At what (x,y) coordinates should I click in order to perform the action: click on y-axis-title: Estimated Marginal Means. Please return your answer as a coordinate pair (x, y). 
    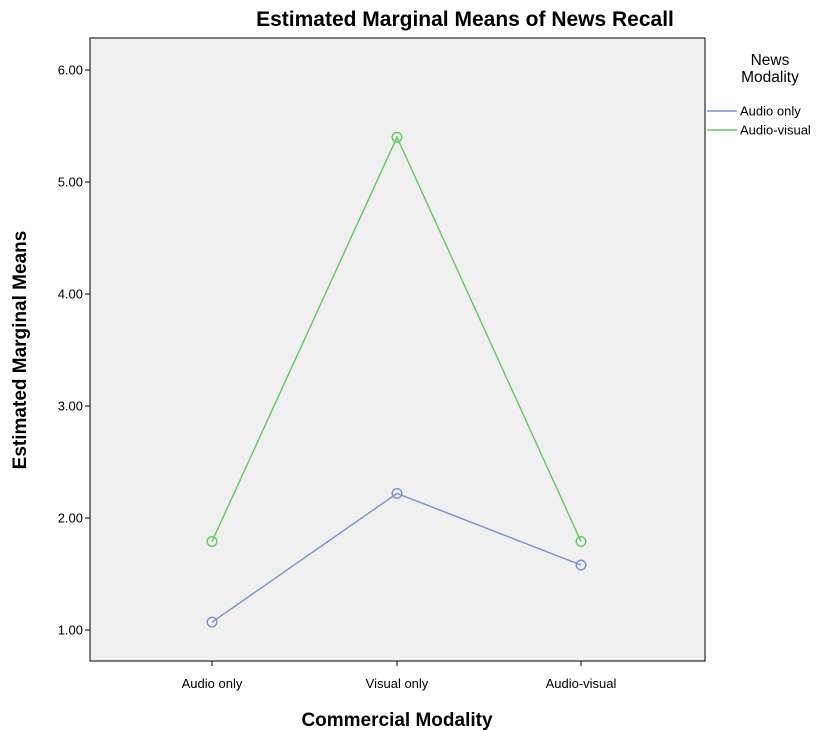
    Looking at the image, I should click on (20, 350).